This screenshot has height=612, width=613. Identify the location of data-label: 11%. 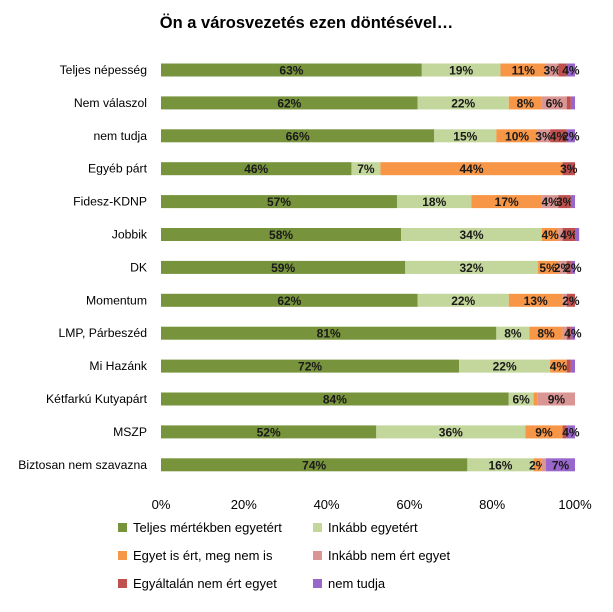
(524, 71).